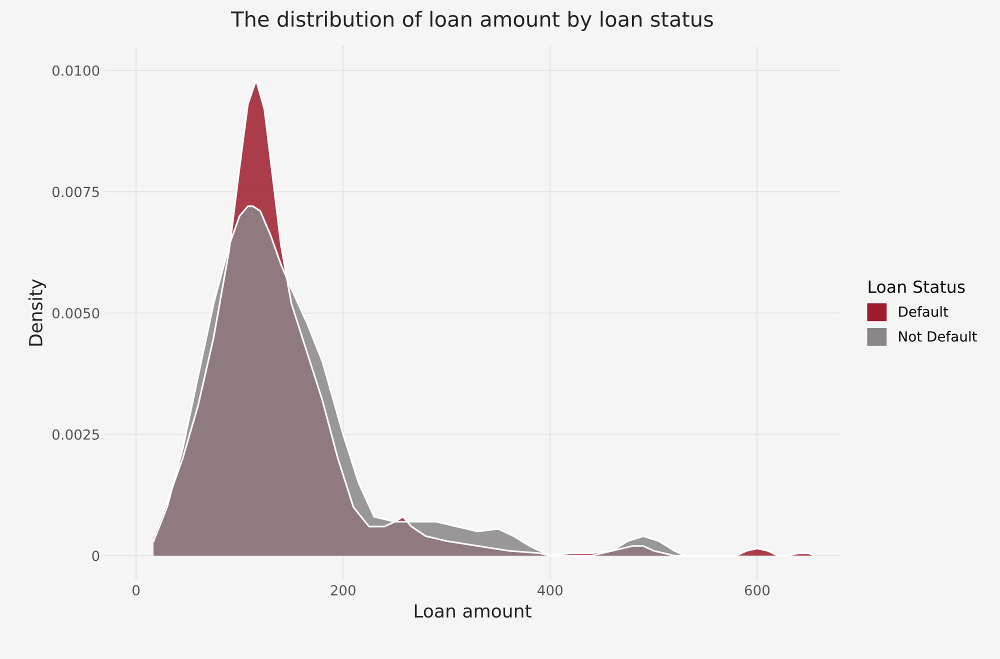 The image size is (1000, 659). What do you see at coordinates (550, 590) in the screenshot?
I see `x-tick-label: 400` at bounding box center [550, 590].